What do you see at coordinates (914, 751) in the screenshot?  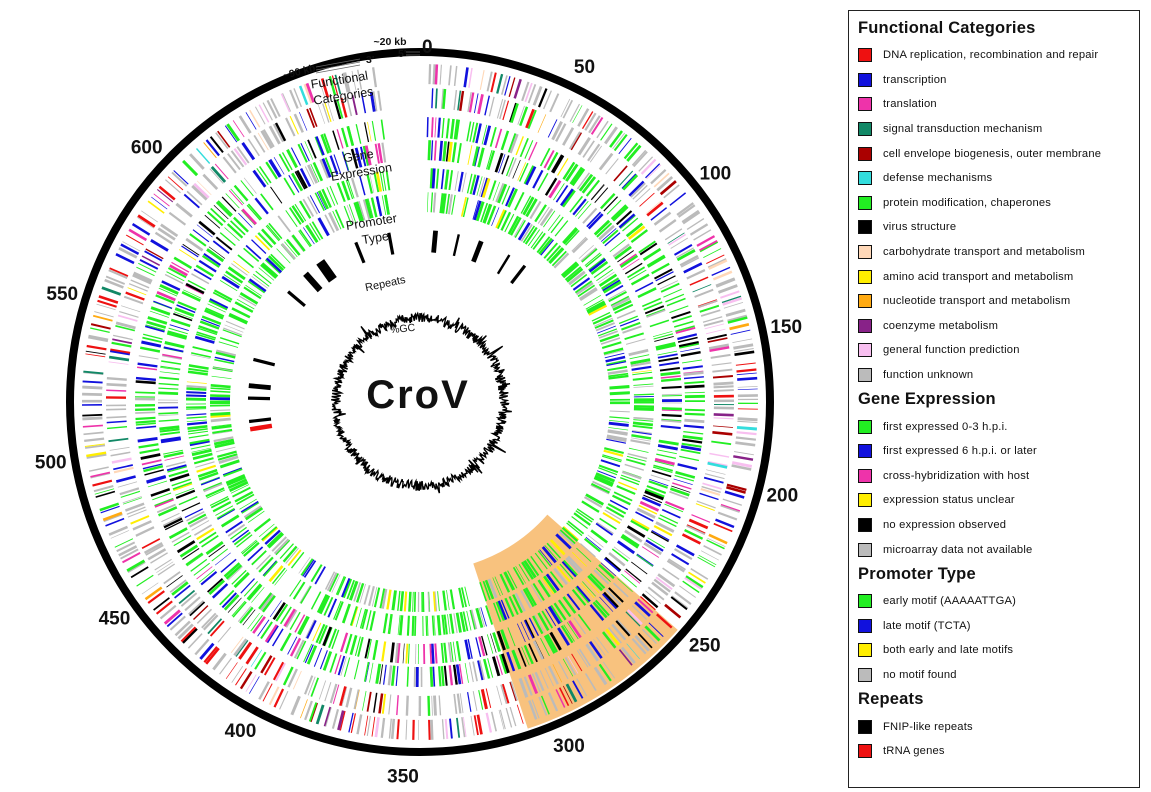 I see `legend-item-label: tRNA genes` at bounding box center [914, 751].